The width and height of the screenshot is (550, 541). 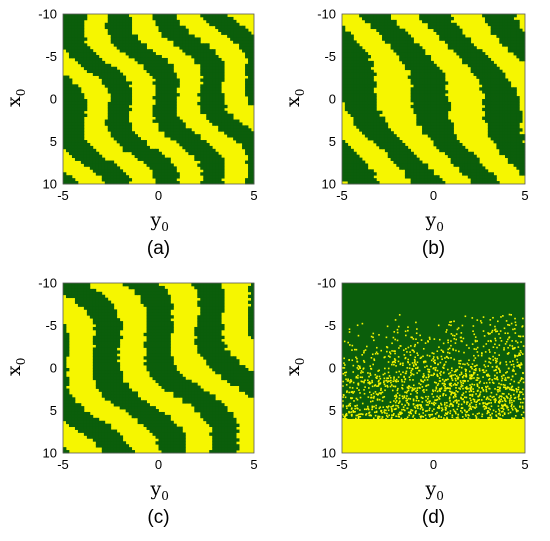 What do you see at coordinates (342, 195) in the screenshot?
I see `xtick-b-0: -5` at bounding box center [342, 195].